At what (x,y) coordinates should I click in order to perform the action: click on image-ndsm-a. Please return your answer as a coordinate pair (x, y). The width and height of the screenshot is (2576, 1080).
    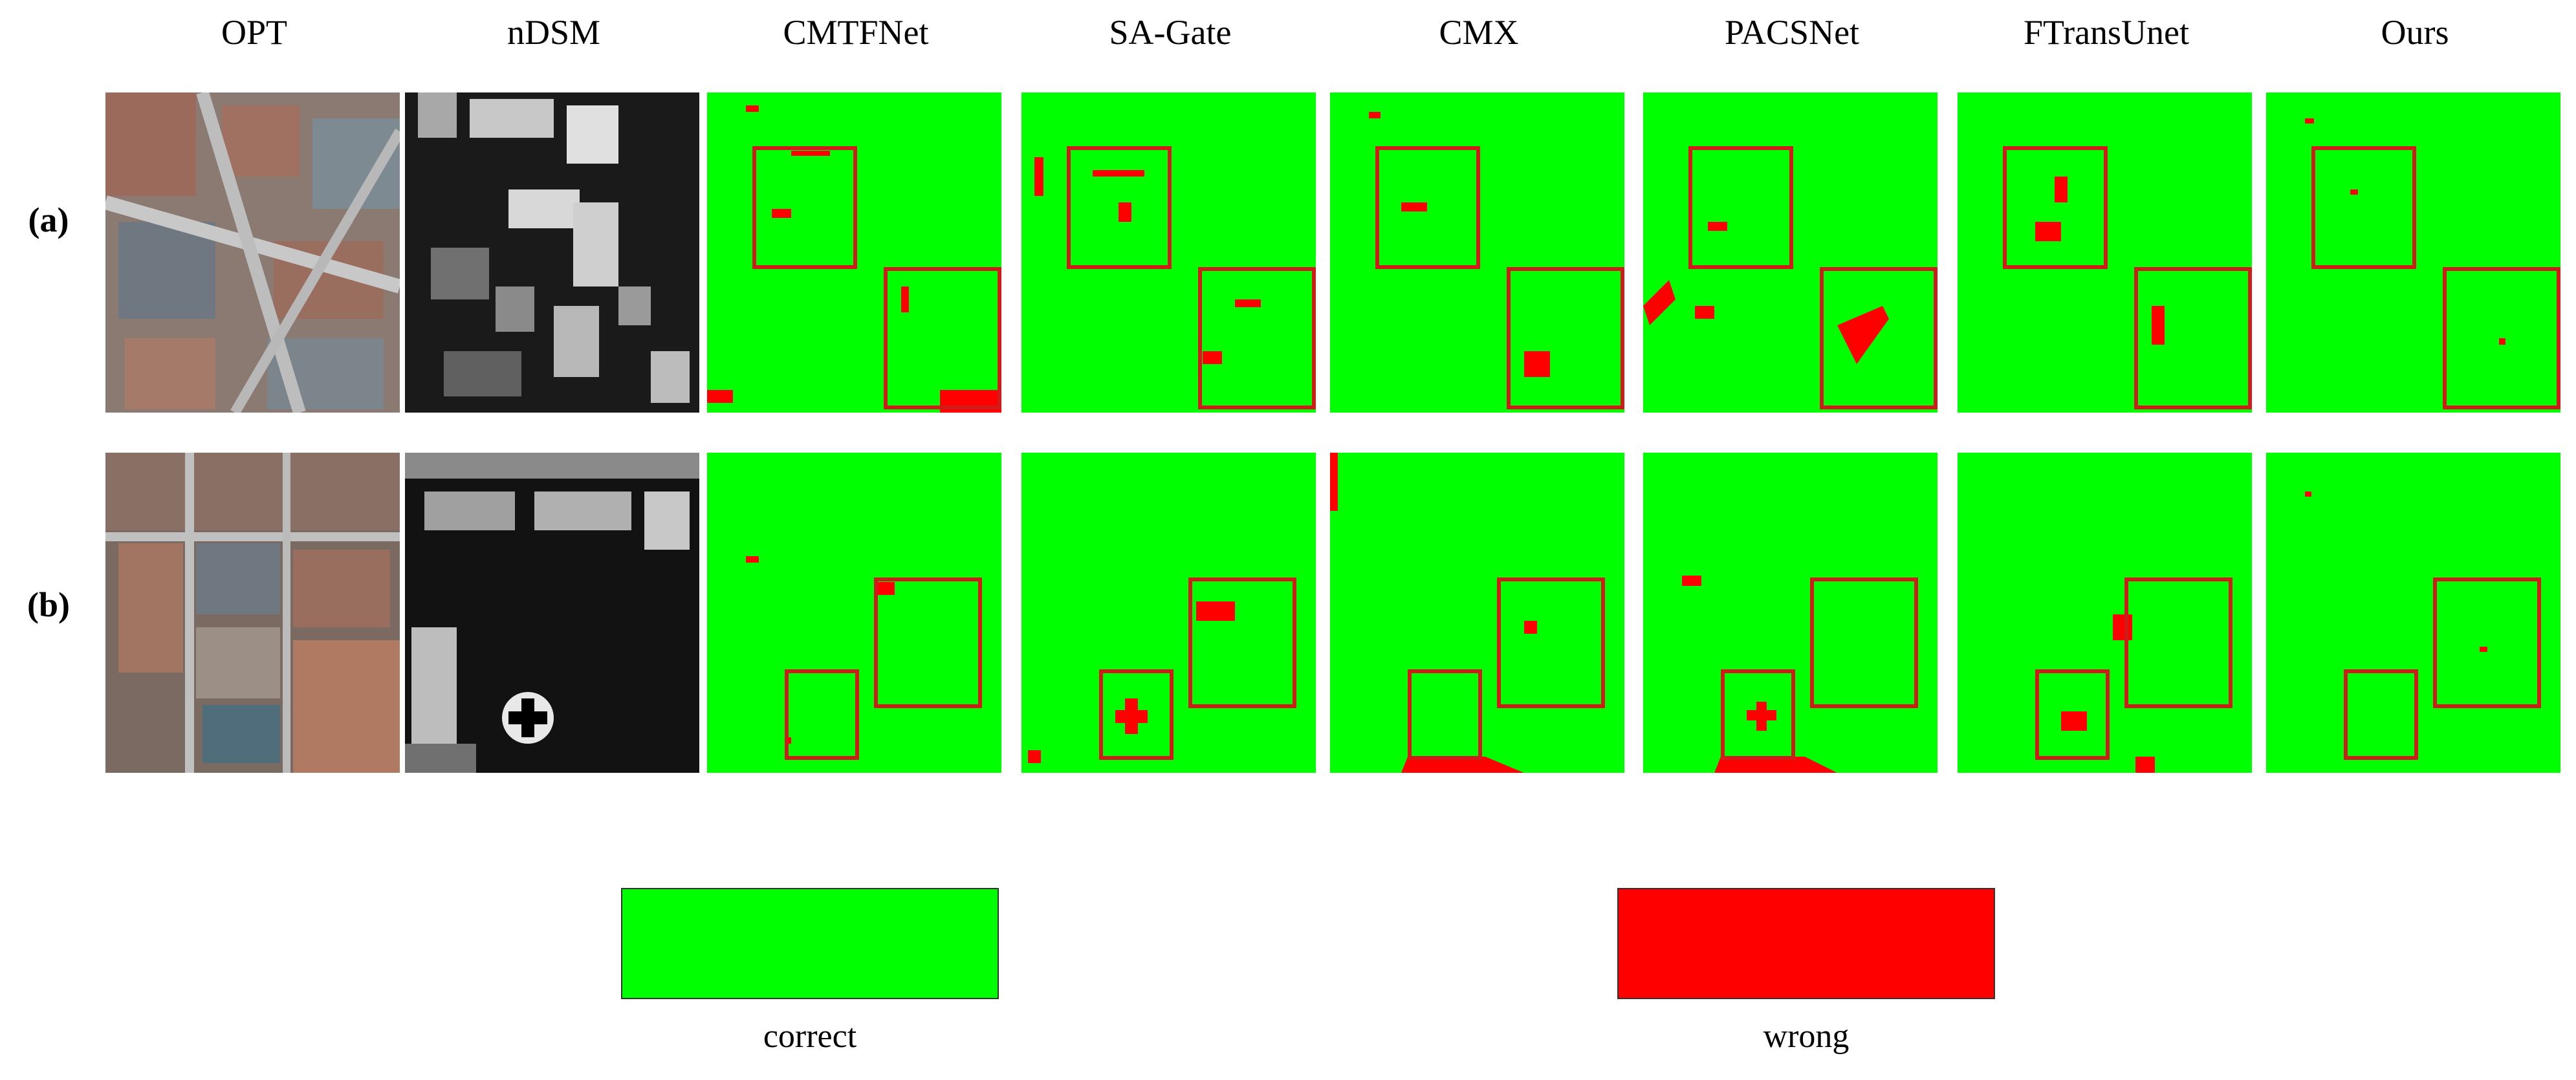
    Looking at the image, I should click on (552, 252).